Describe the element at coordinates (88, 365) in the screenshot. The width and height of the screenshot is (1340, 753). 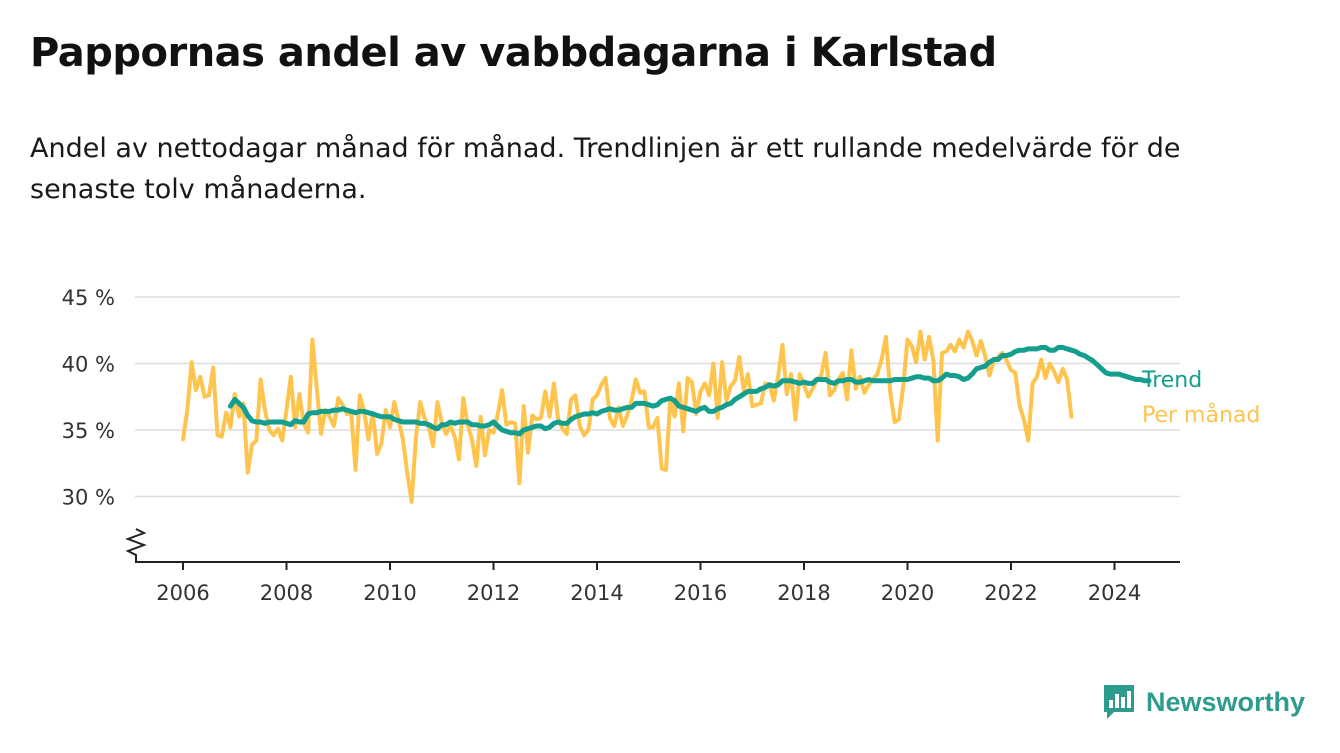
I see `y-tick-label: 40 %` at that location.